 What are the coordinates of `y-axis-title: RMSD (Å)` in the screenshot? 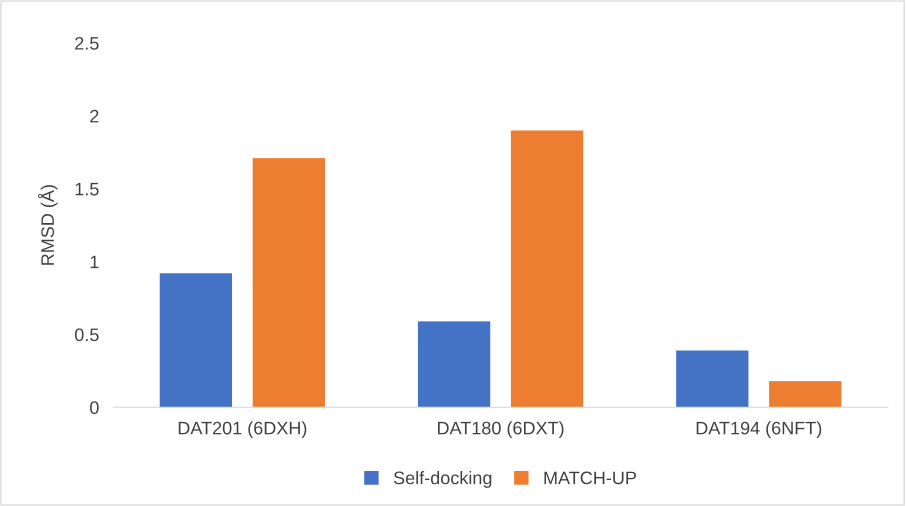 It's located at (48, 225).